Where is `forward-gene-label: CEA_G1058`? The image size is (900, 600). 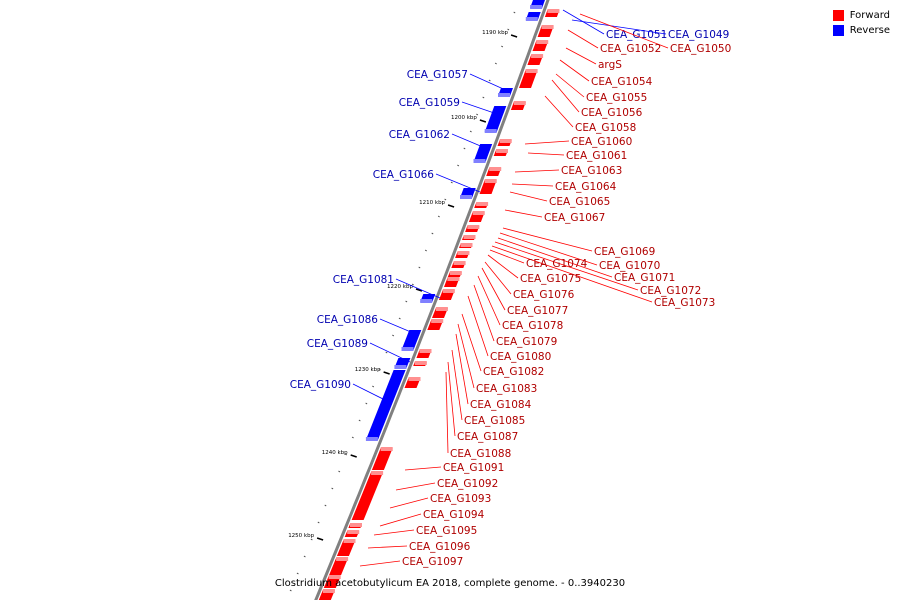 forward-gene-label: CEA_G1058 is located at coordinates (605, 128).